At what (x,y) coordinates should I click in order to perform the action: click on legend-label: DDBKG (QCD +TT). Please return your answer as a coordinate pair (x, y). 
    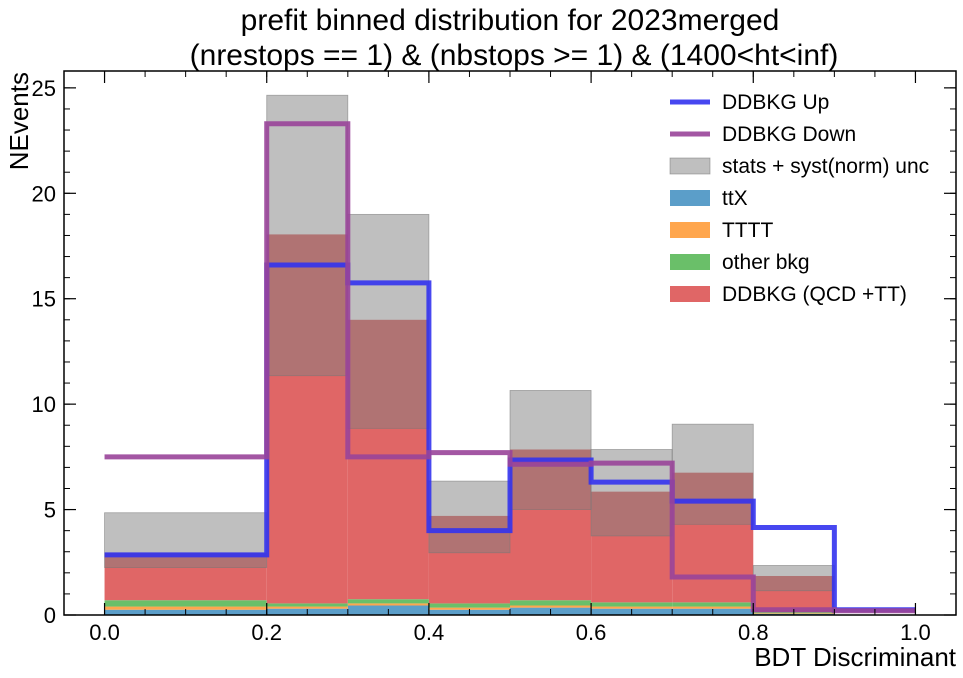
    Looking at the image, I should click on (814, 294).